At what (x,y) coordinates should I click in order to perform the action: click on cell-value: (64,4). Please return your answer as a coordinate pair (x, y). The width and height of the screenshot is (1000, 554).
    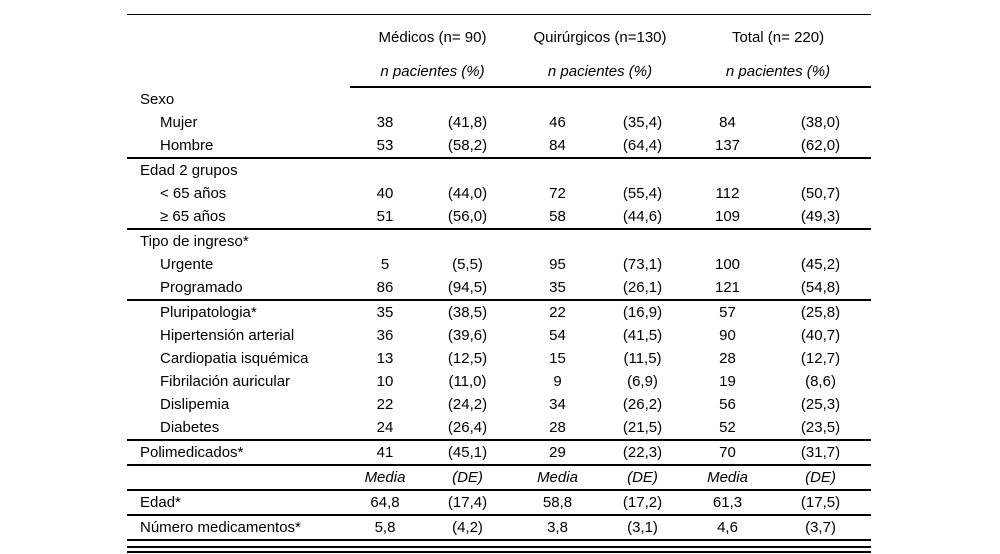
    Looking at the image, I should click on (643, 146).